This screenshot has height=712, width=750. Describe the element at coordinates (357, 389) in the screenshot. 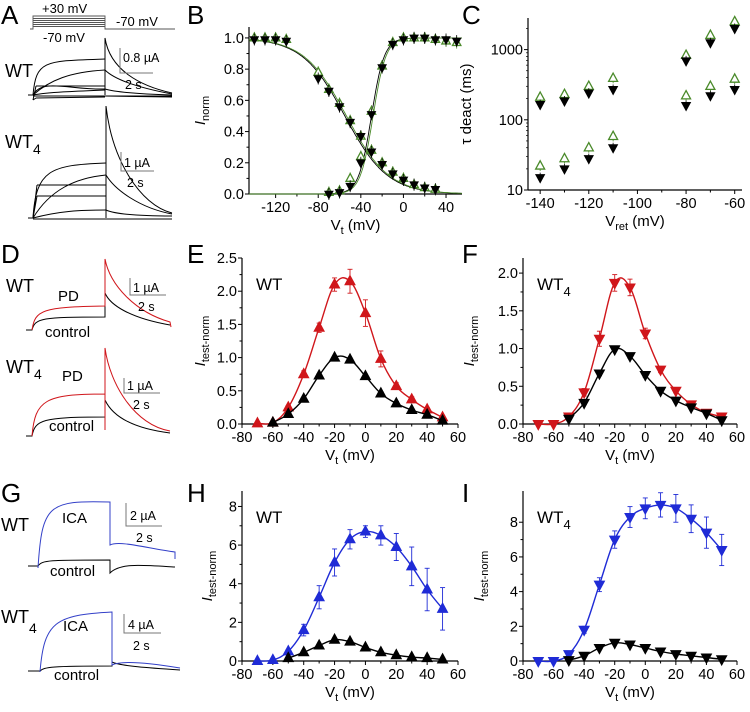

I see `series-line` at that location.